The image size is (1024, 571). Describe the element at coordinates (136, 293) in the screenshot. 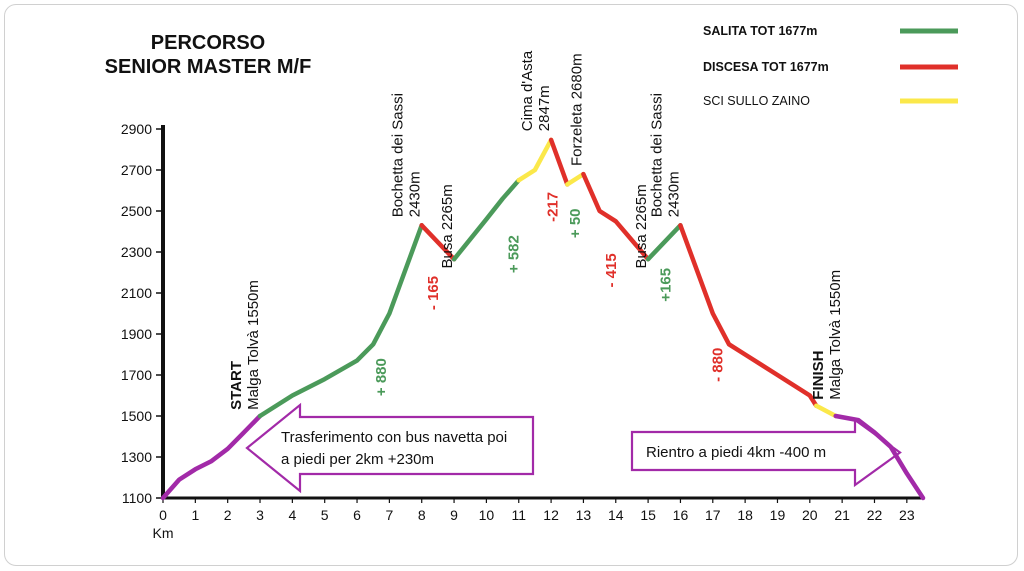

I see `y-tick-label: 2100` at that location.